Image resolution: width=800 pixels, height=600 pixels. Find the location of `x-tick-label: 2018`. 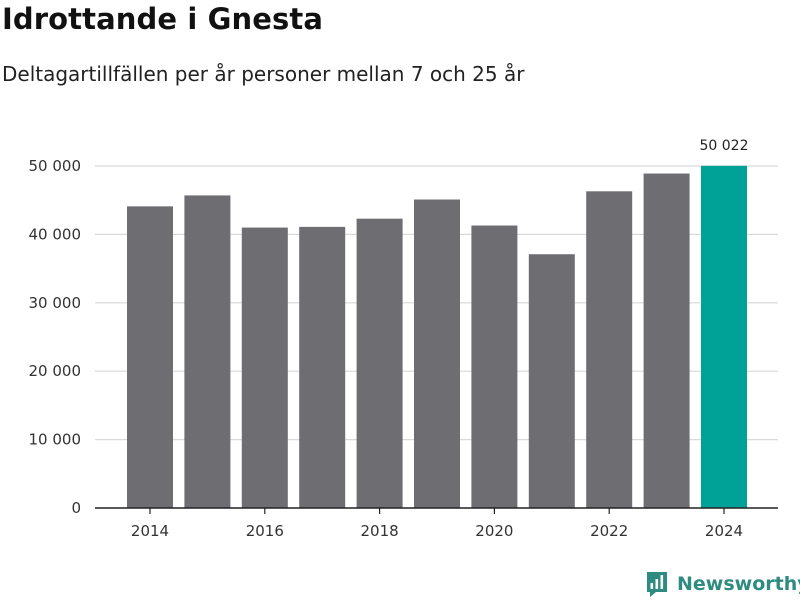

x-tick-label: 2018 is located at coordinates (380, 531).